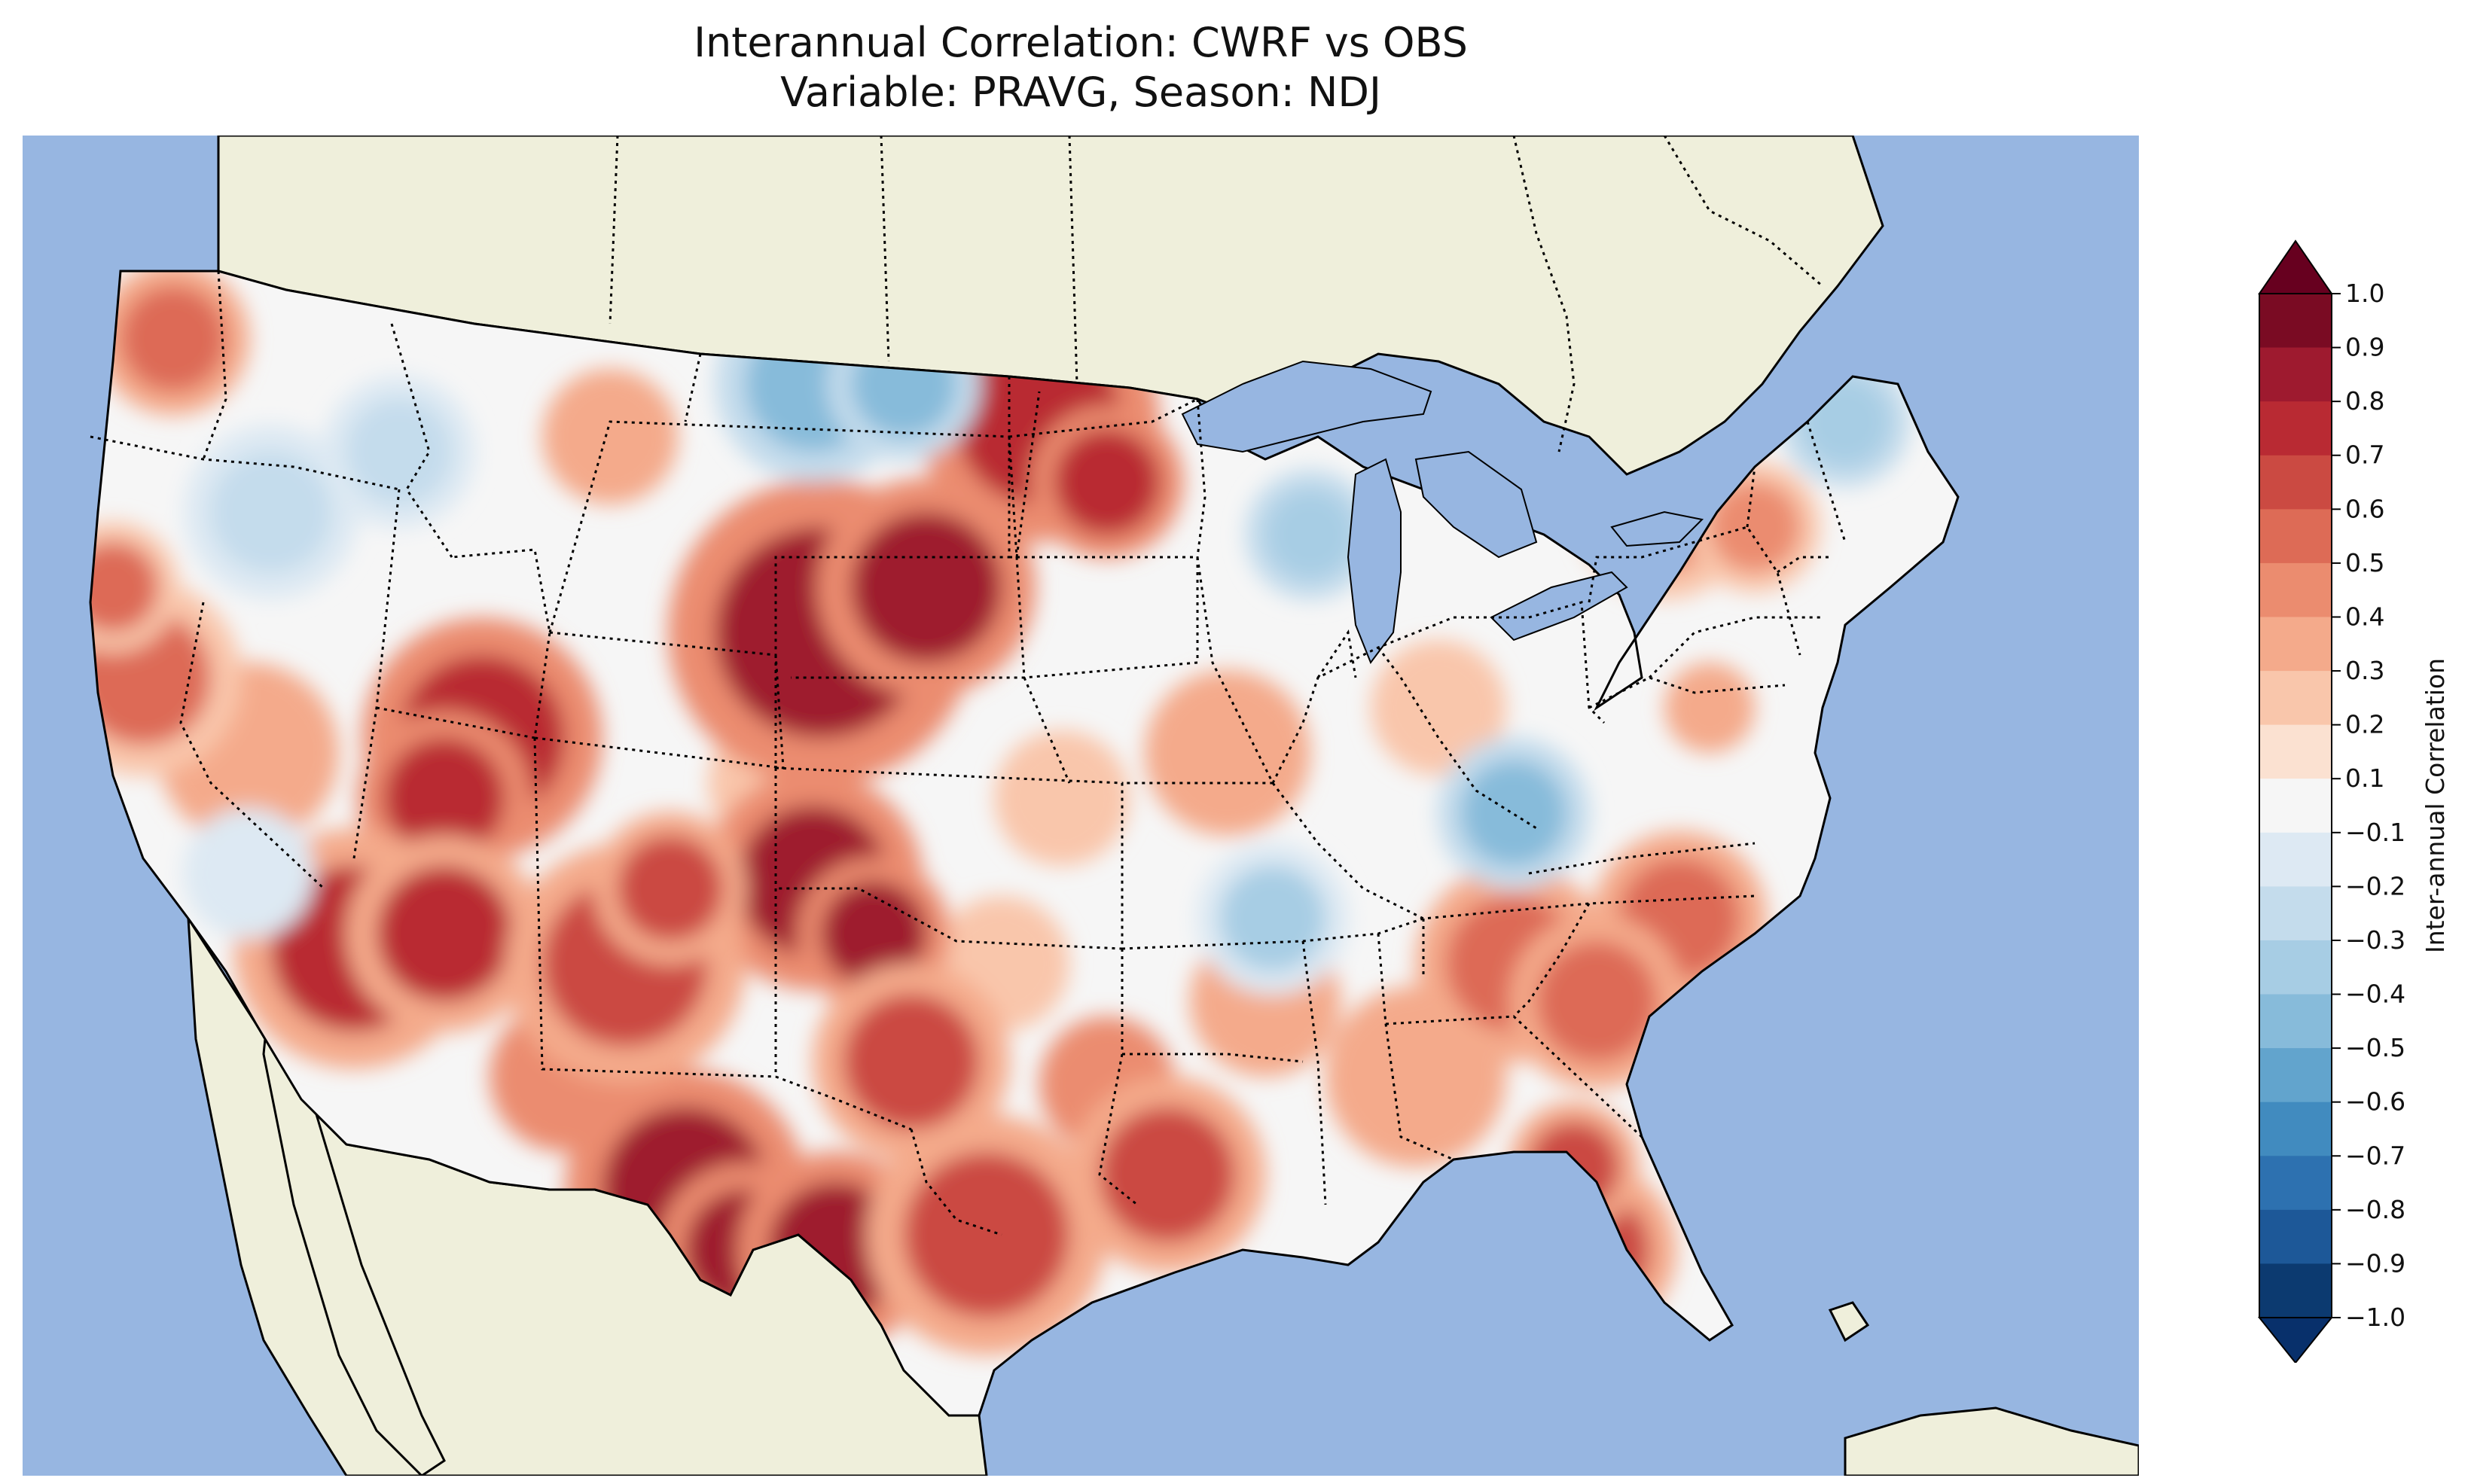 This screenshot has height=1484, width=2474. Describe the element at coordinates (1374, 561) in the screenshot. I see `lake-michigan` at that location.